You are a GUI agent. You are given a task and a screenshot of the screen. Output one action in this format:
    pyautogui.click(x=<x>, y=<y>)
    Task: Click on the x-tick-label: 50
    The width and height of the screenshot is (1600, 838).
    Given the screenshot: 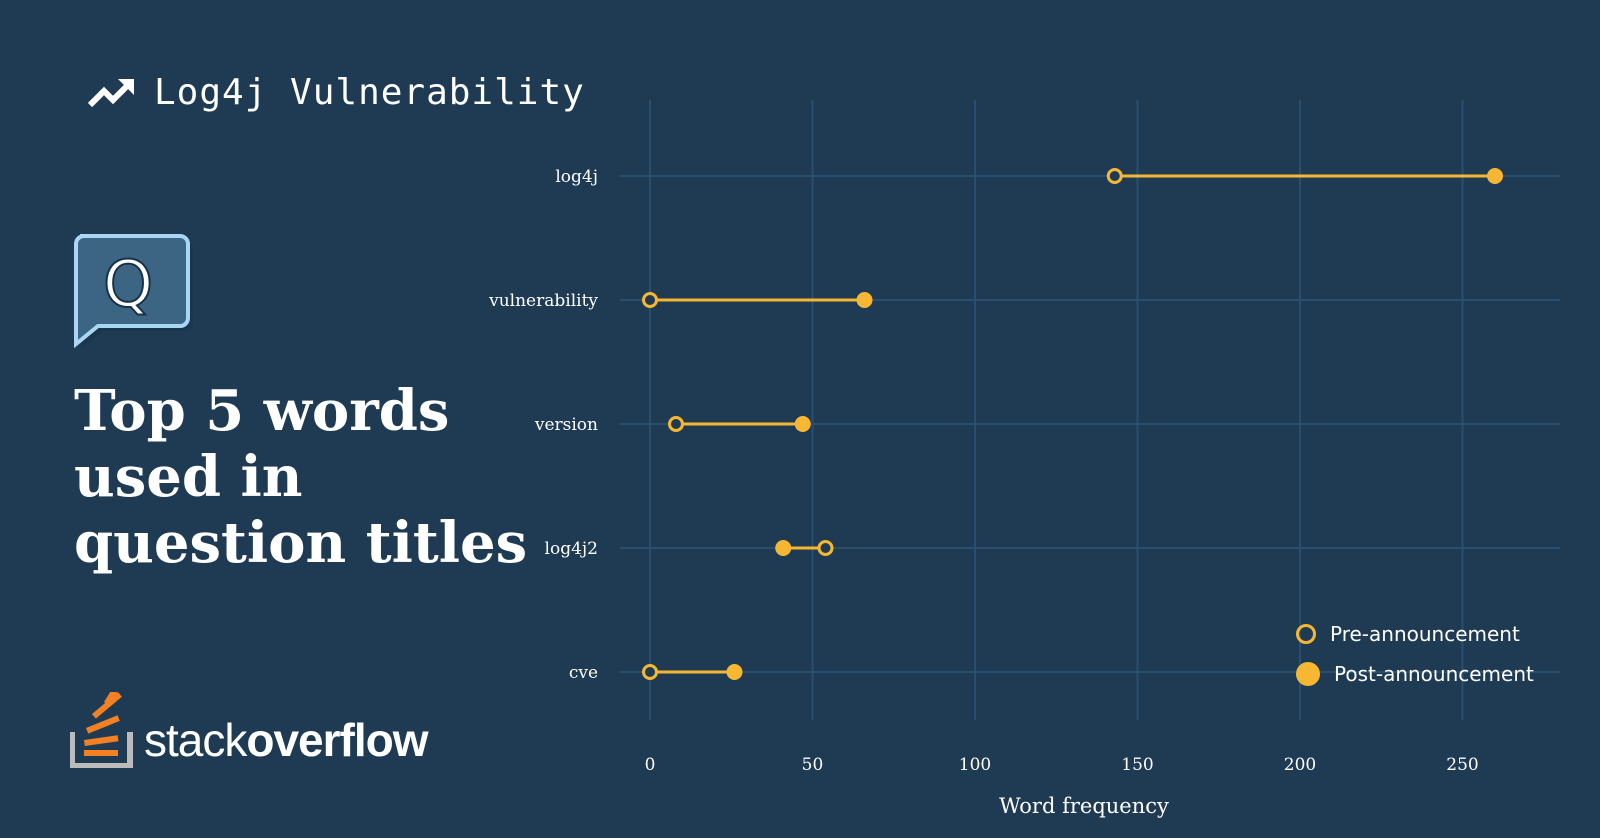 What is the action you would take?
    pyautogui.click(x=813, y=765)
    